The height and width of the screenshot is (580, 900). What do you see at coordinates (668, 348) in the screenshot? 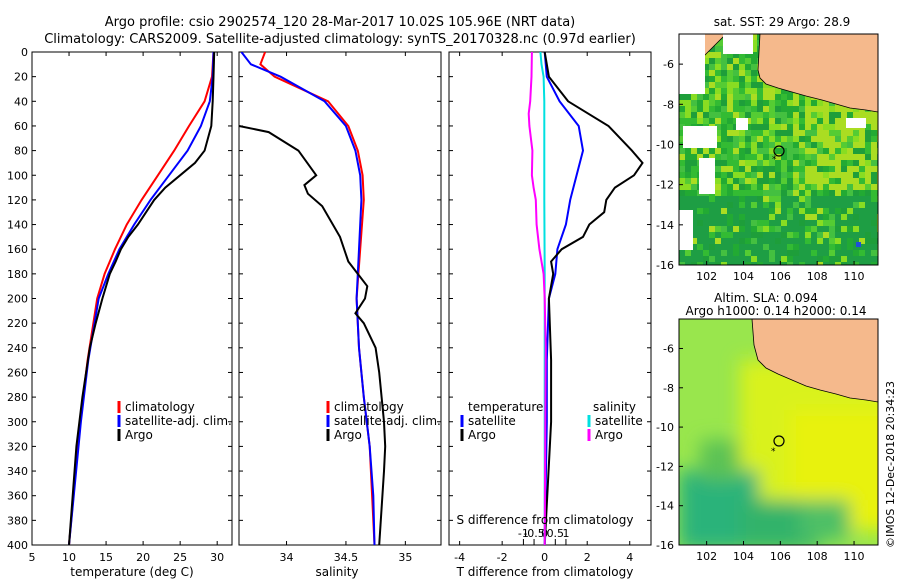
I see `map-y-tick-label: -6` at bounding box center [668, 348].